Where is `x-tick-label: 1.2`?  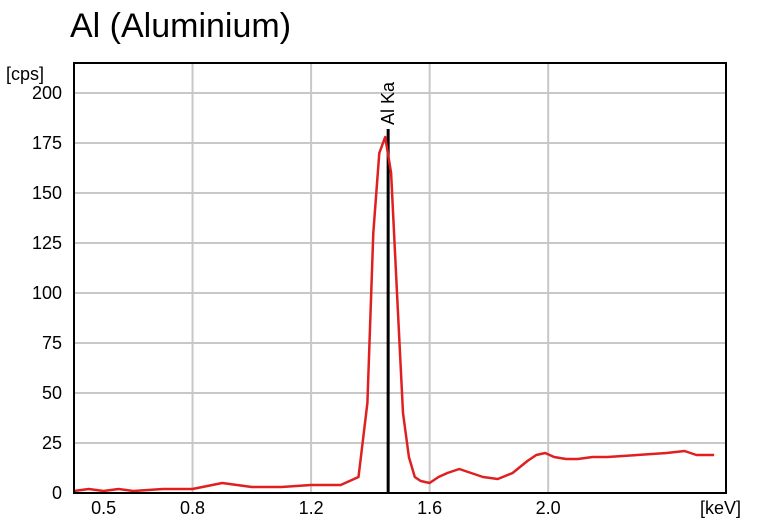 x-tick-label: 1.2 is located at coordinates (311, 508).